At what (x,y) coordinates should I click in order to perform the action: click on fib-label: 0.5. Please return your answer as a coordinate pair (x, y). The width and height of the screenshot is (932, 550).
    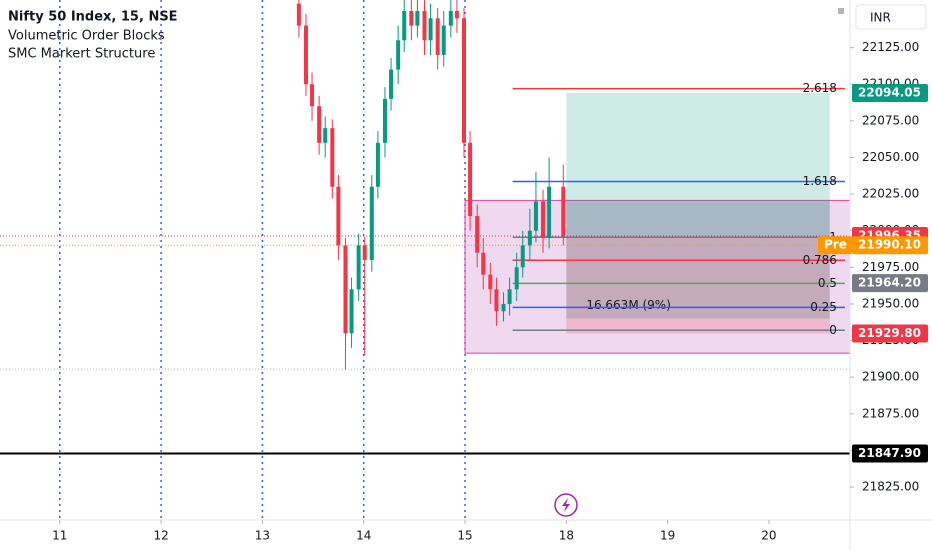
    Looking at the image, I should click on (827, 283).